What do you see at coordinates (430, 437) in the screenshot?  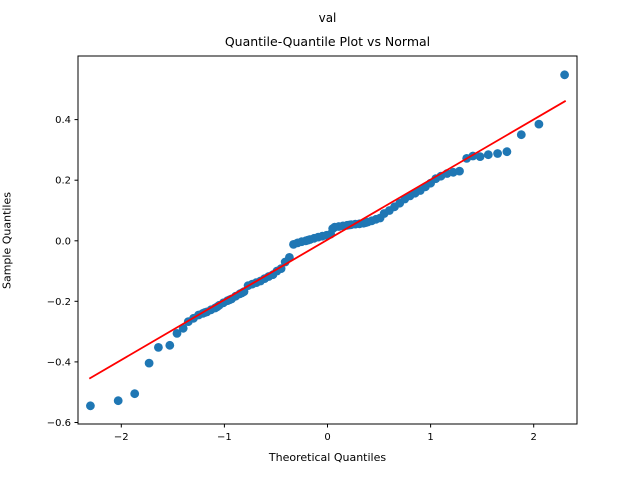 I see `x-tick-label: 1` at bounding box center [430, 437].